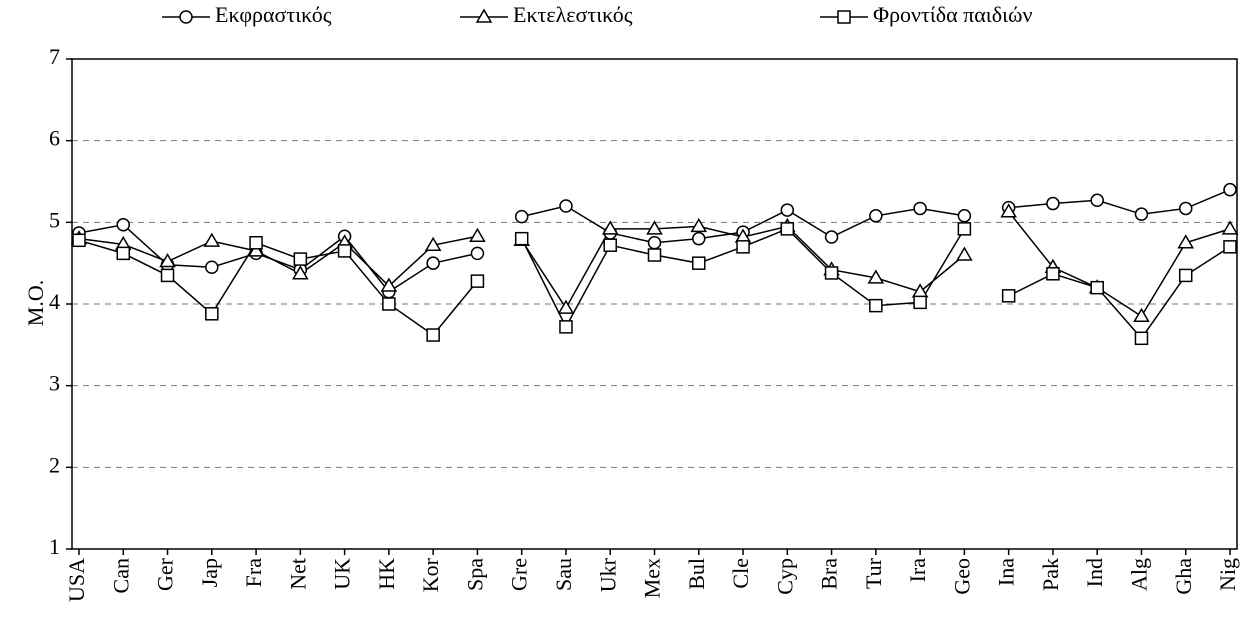 The image size is (1249, 627). I want to click on y-tick-label: 3, so click(54, 383).